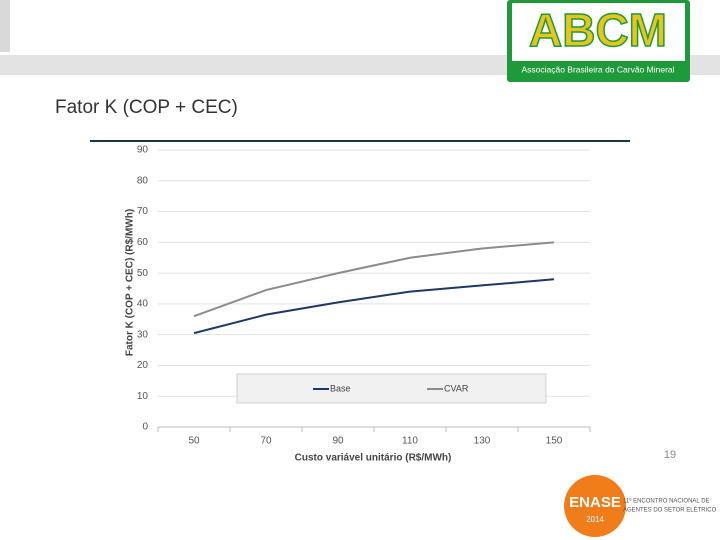 This screenshot has width=720, height=540. Describe the element at coordinates (143, 304) in the screenshot. I see `y-tick-label: 40` at that location.